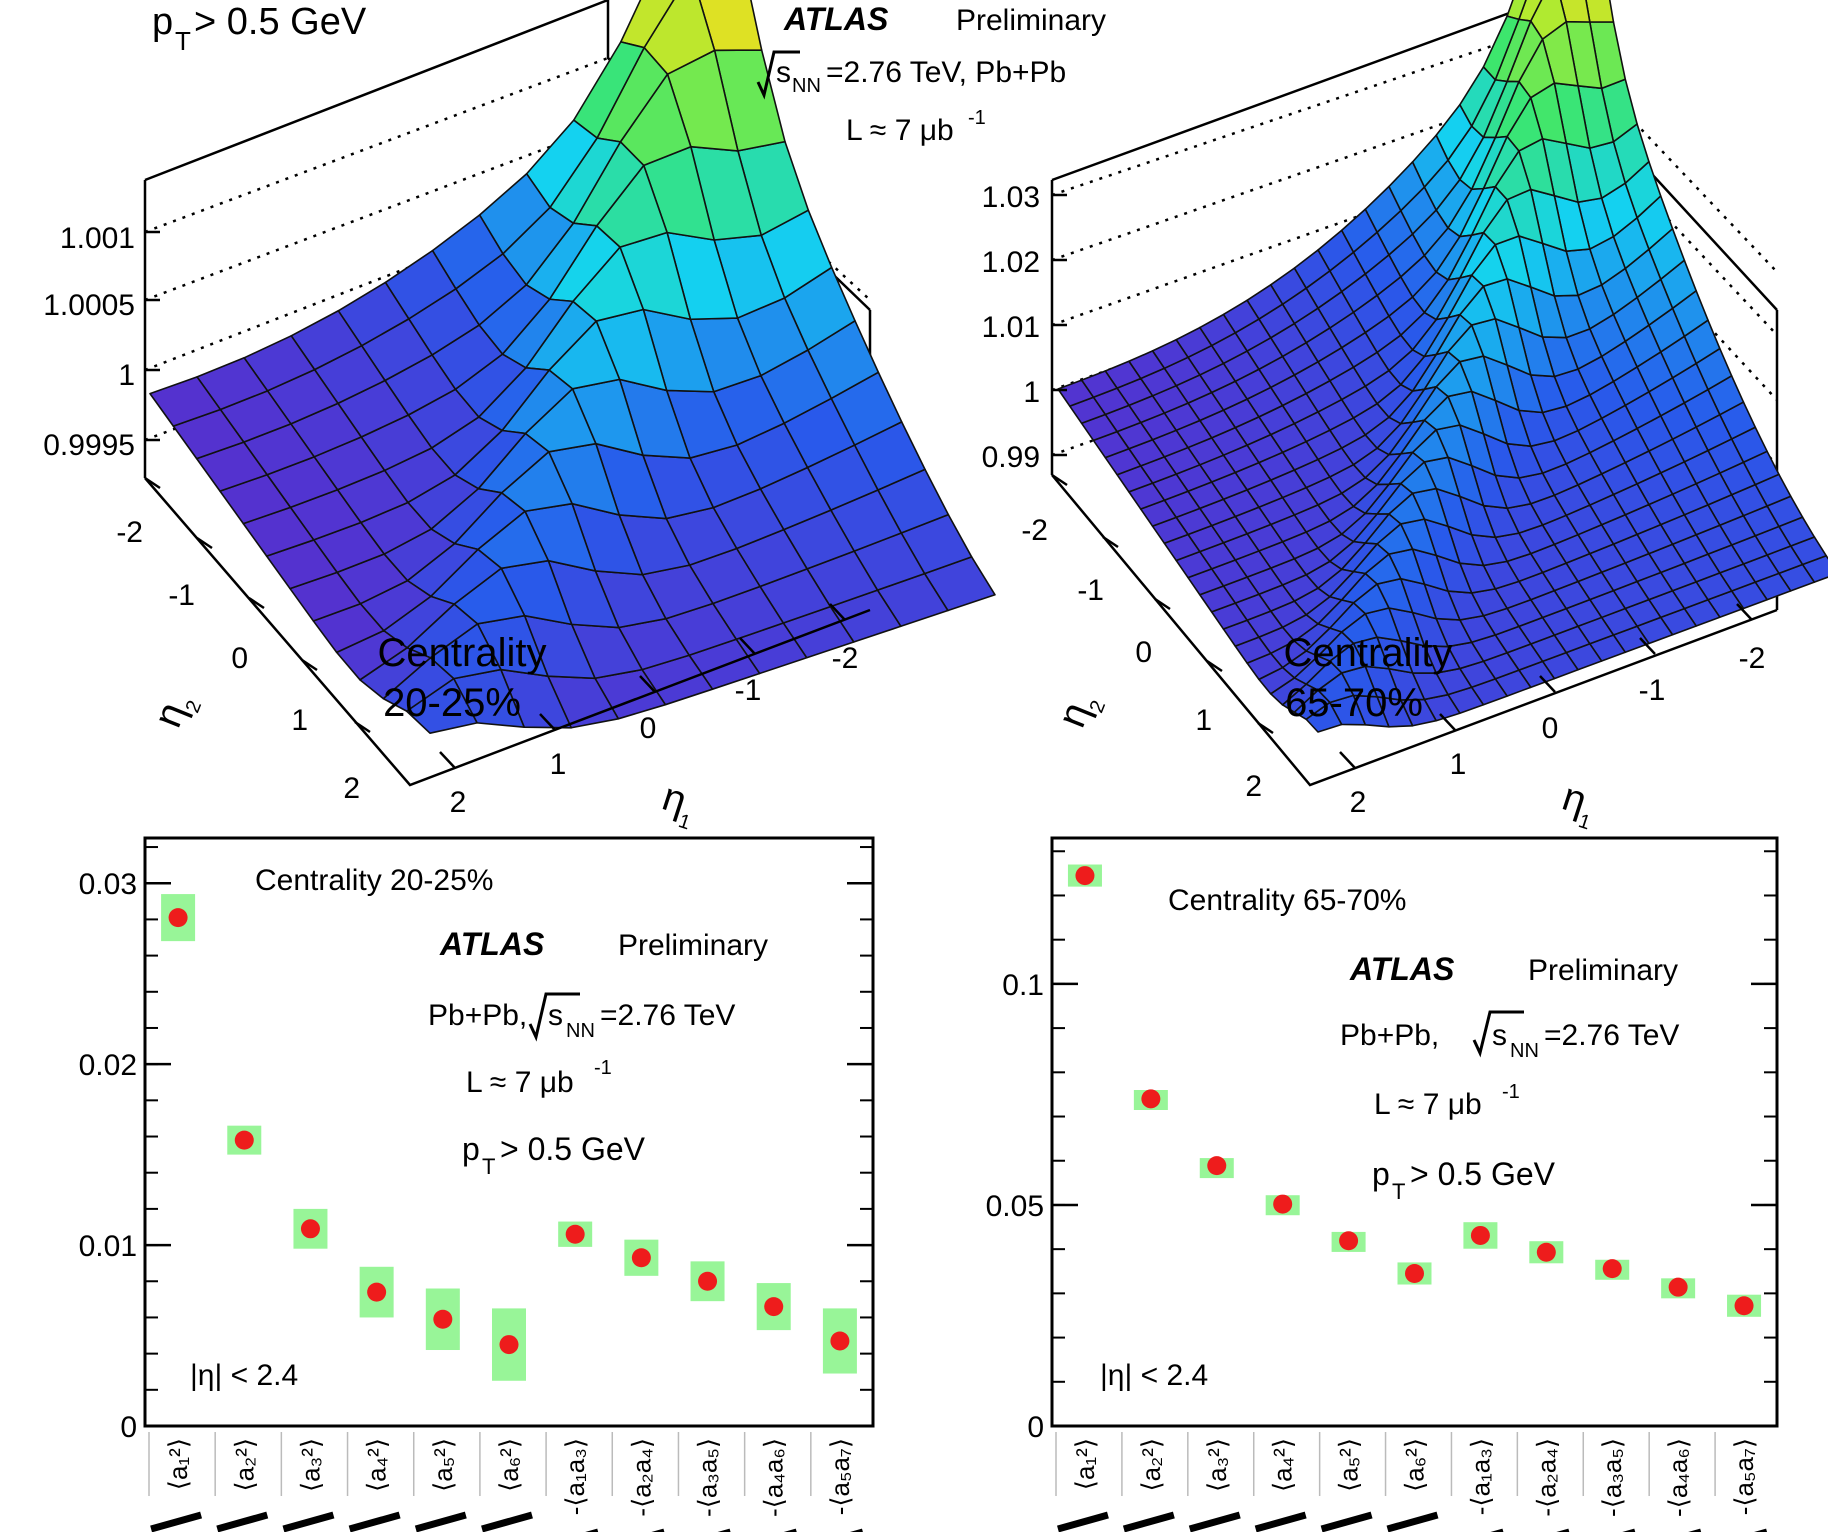 The image size is (1828, 1532). Describe the element at coordinates (667, 1015) in the screenshot. I see `svg-text: =2.76 TeV` at that location.